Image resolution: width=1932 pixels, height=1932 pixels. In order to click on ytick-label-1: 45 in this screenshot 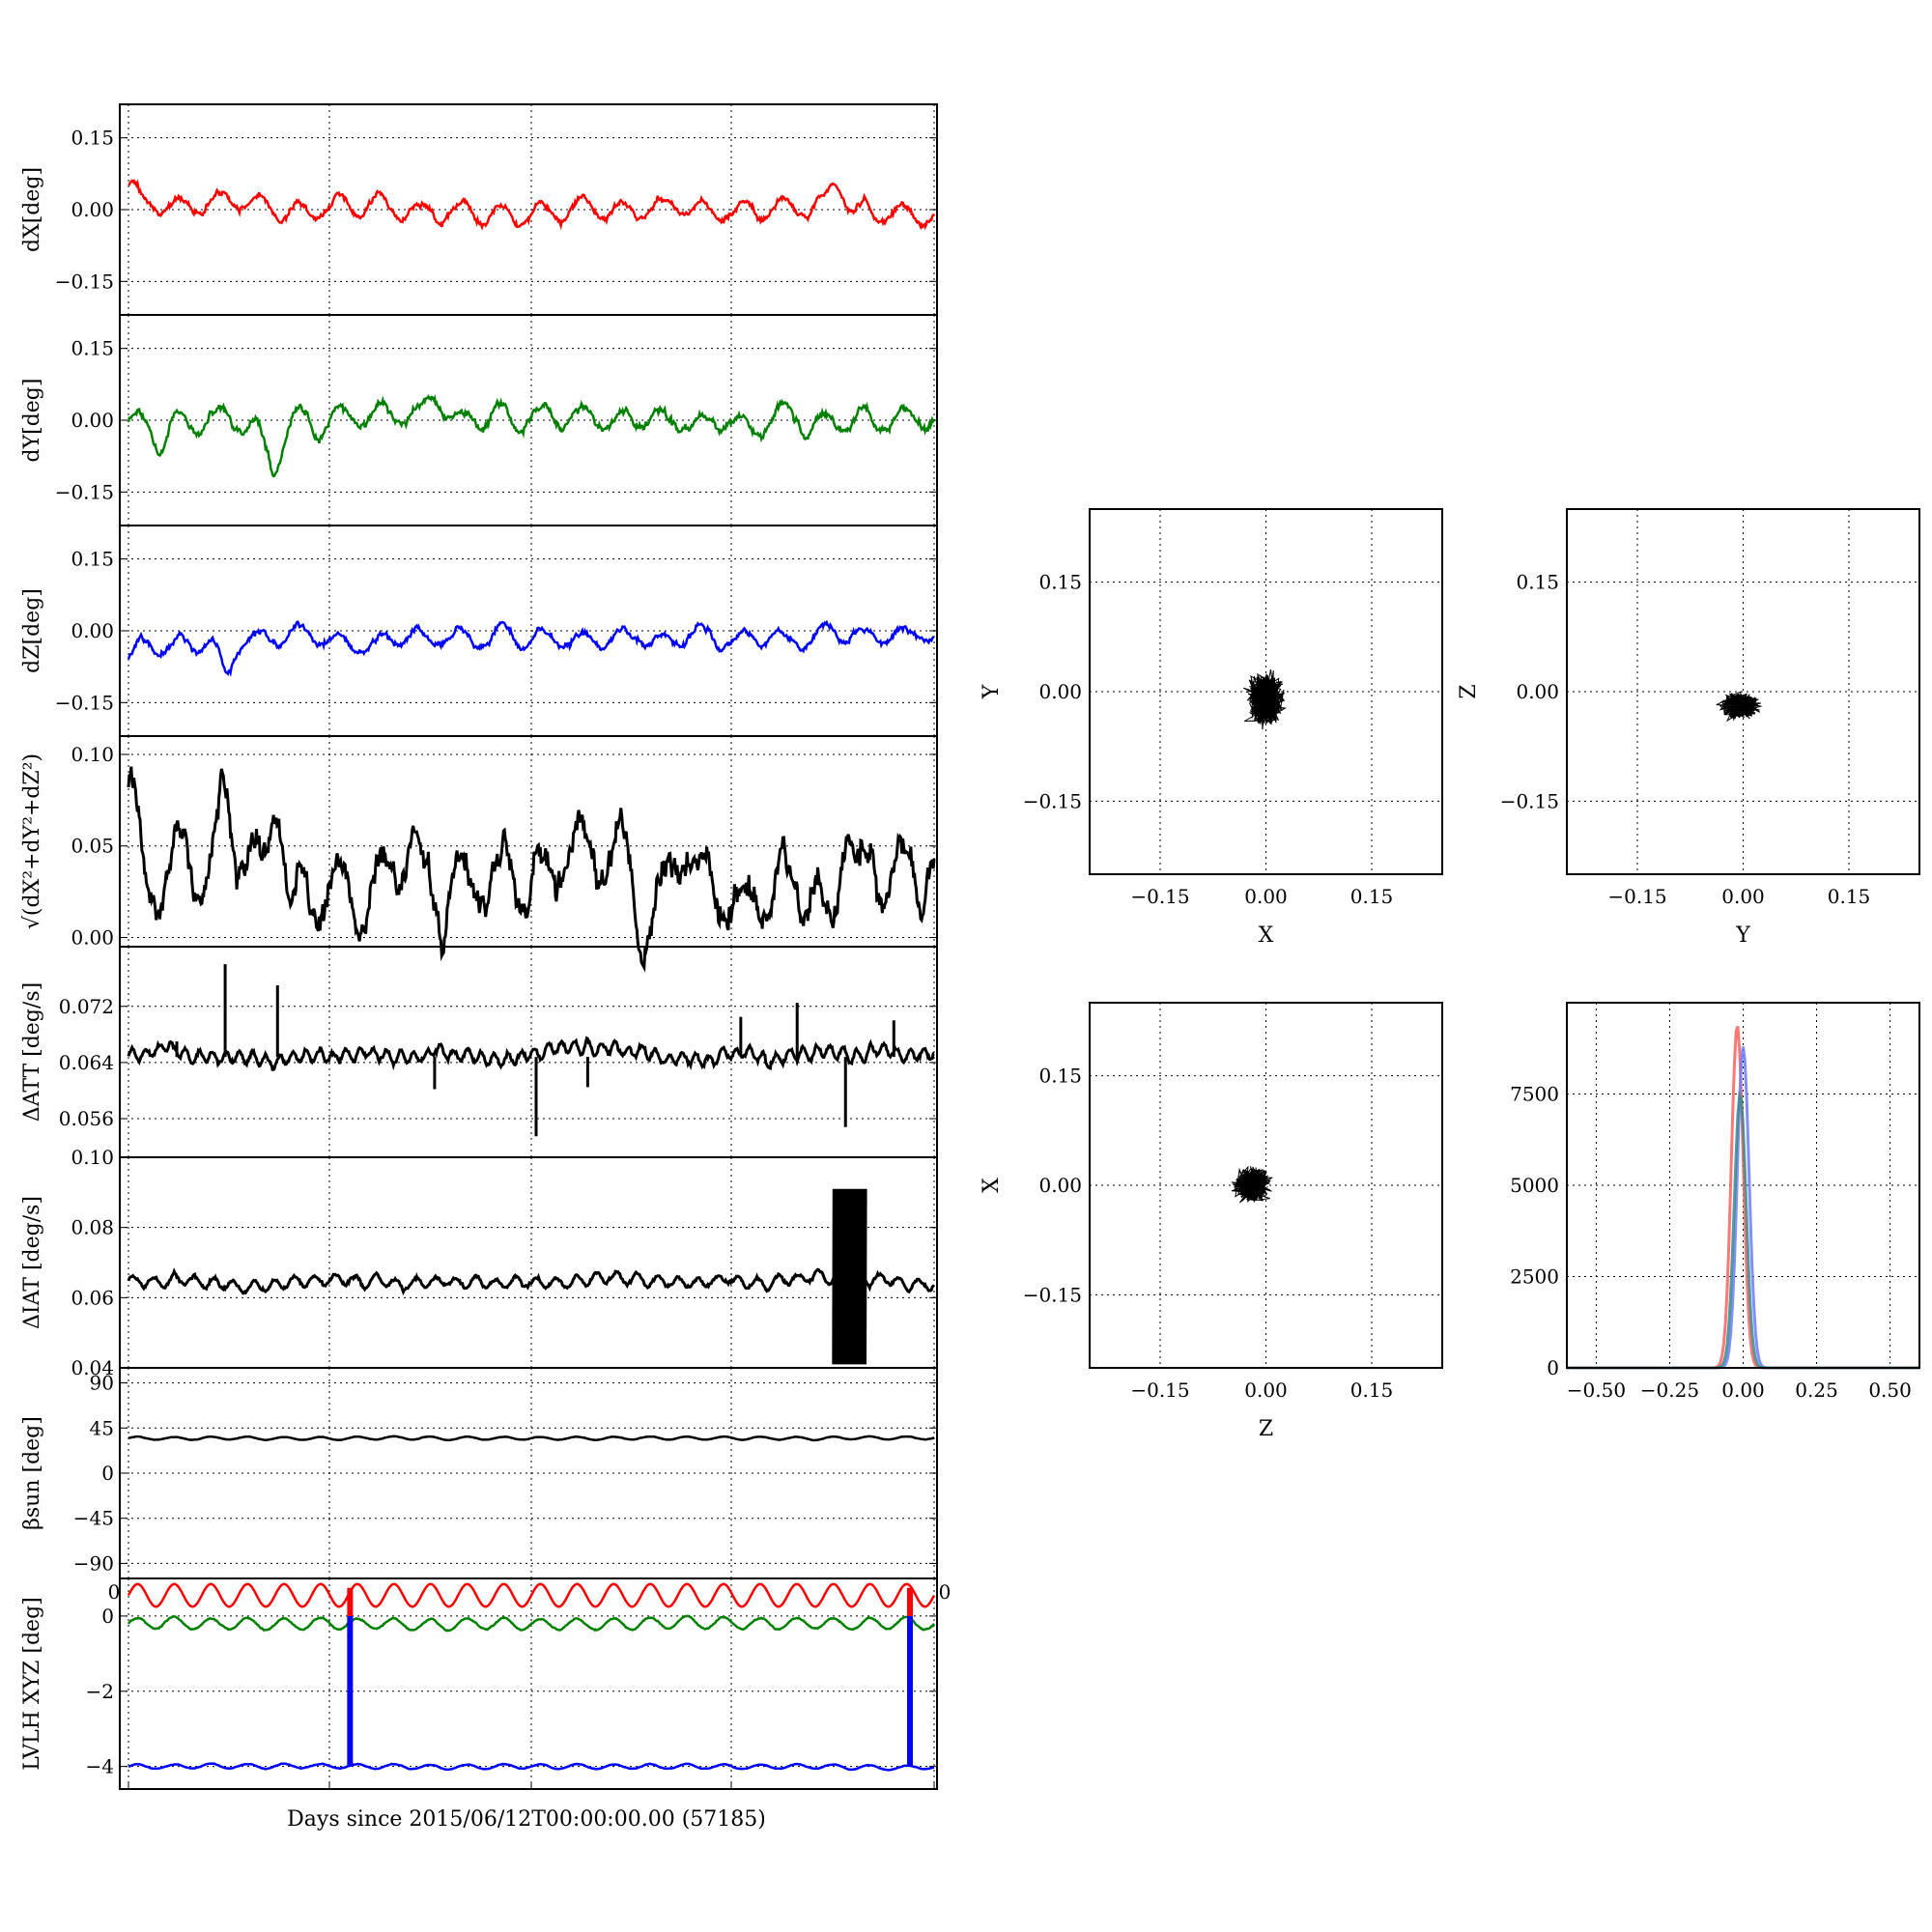, I will do `click(102, 1427)`.